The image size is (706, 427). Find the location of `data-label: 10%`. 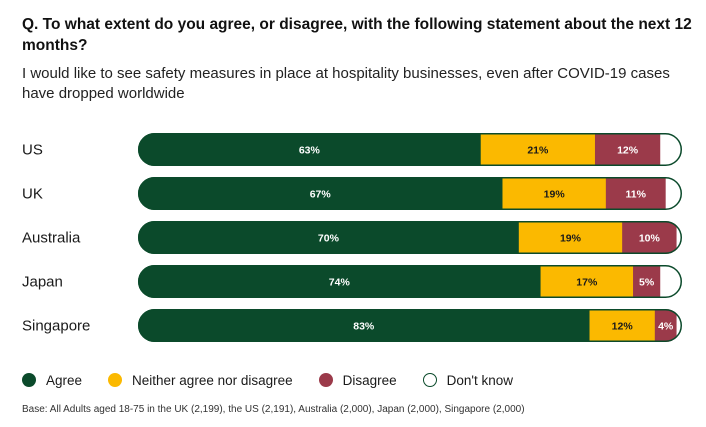

data-label: 10% is located at coordinates (650, 239).